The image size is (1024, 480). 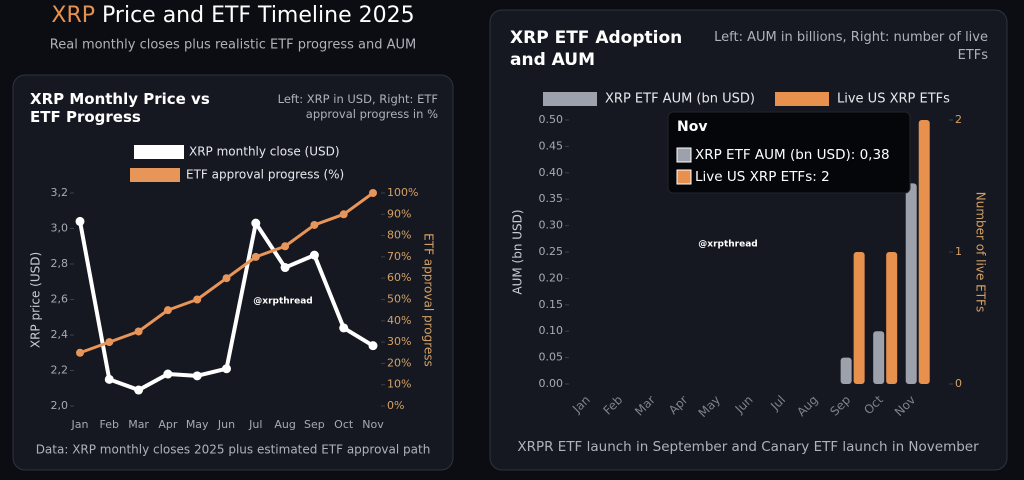 What do you see at coordinates (893, 99) in the screenshot?
I see `legend-label: Live US XRP ETFs` at bounding box center [893, 99].